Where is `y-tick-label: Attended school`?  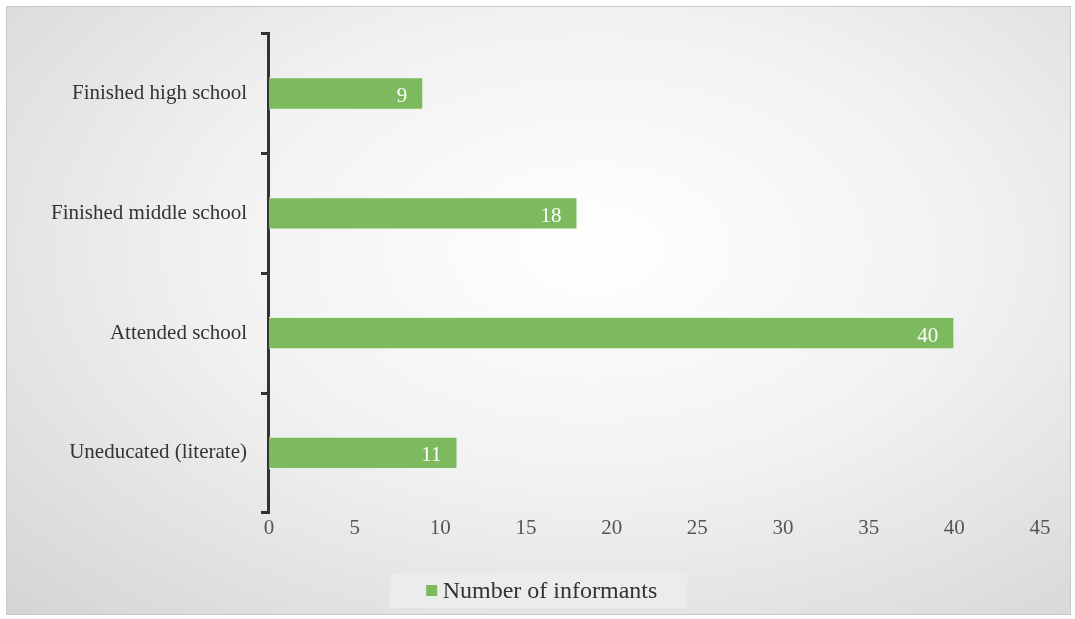
y-tick-label: Attended school is located at coordinates (178, 331).